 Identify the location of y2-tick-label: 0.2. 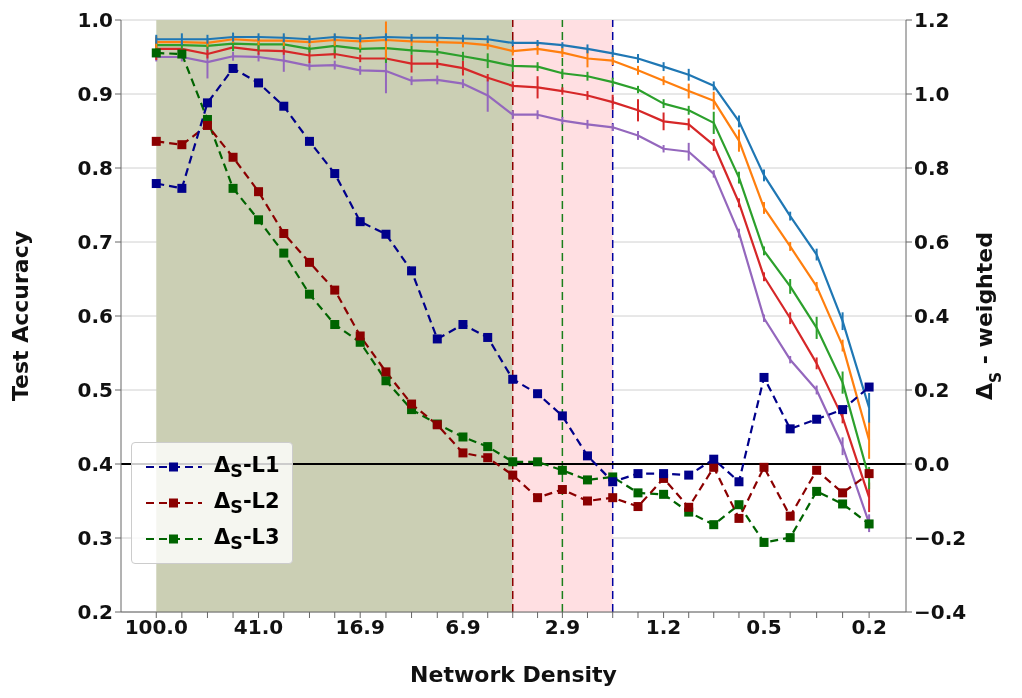
(932, 390).